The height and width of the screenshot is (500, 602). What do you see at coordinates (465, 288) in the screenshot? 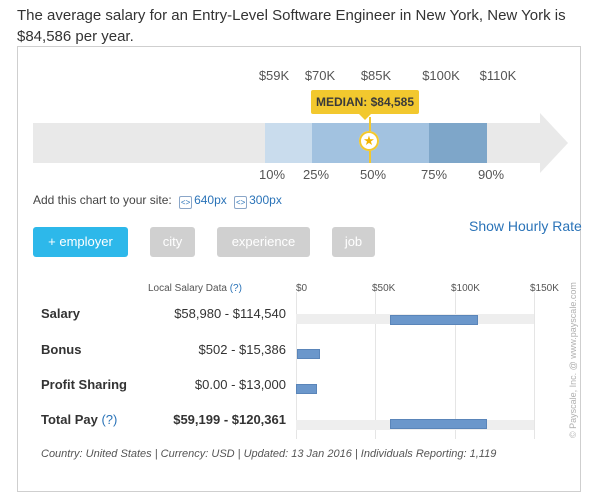
I see `axis-tick-100k: $100K` at bounding box center [465, 288].